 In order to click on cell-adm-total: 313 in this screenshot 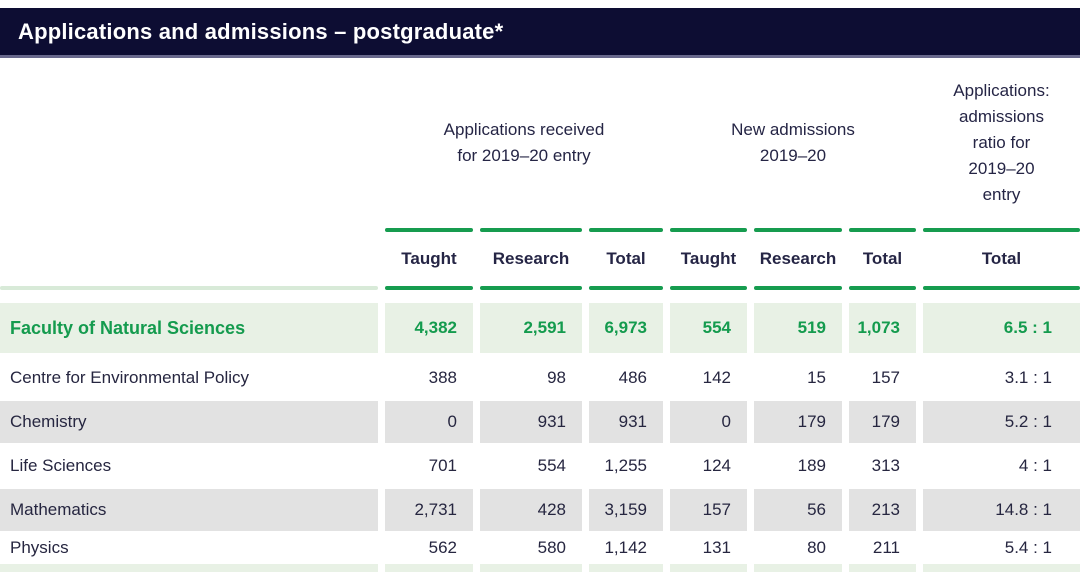, I will do `click(882, 466)`.